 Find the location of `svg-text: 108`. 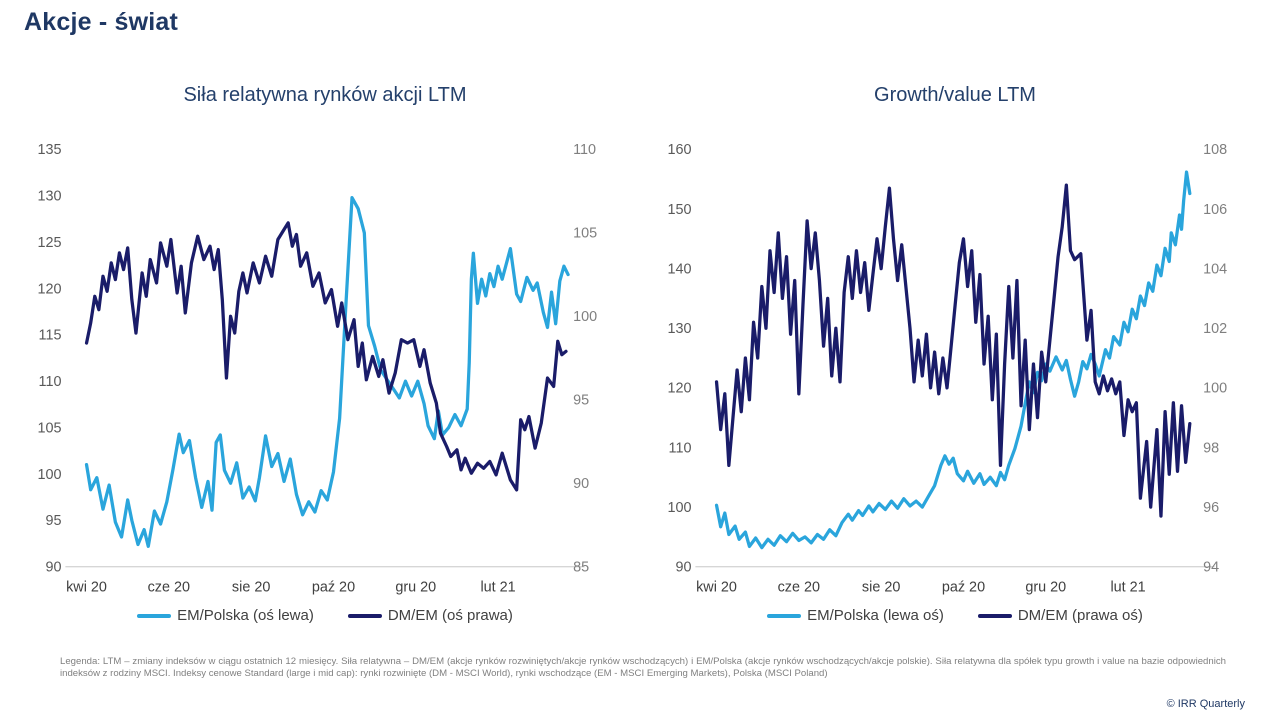

svg-text: 108 is located at coordinates (1215, 150).